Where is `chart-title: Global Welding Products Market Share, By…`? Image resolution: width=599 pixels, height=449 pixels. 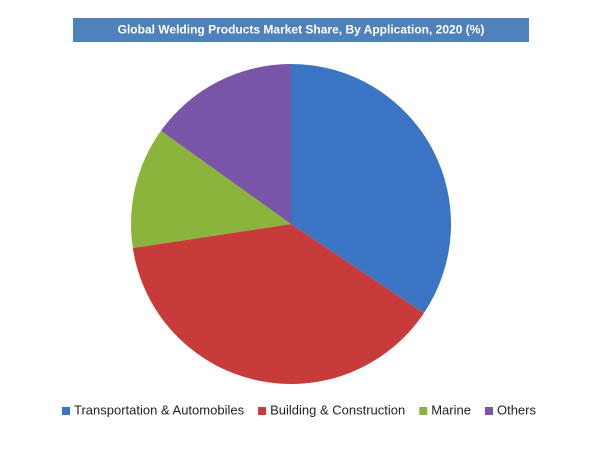 chart-title: Global Welding Products Market Share, By… is located at coordinates (301, 30).